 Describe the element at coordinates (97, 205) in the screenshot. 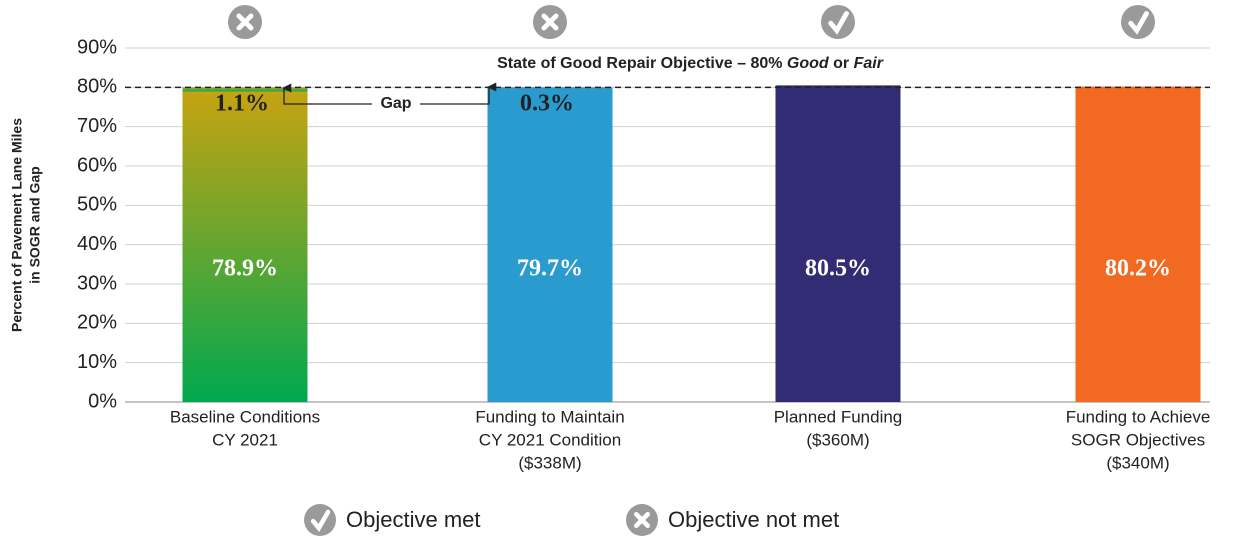

I see `y-tick-label: 50%` at that location.